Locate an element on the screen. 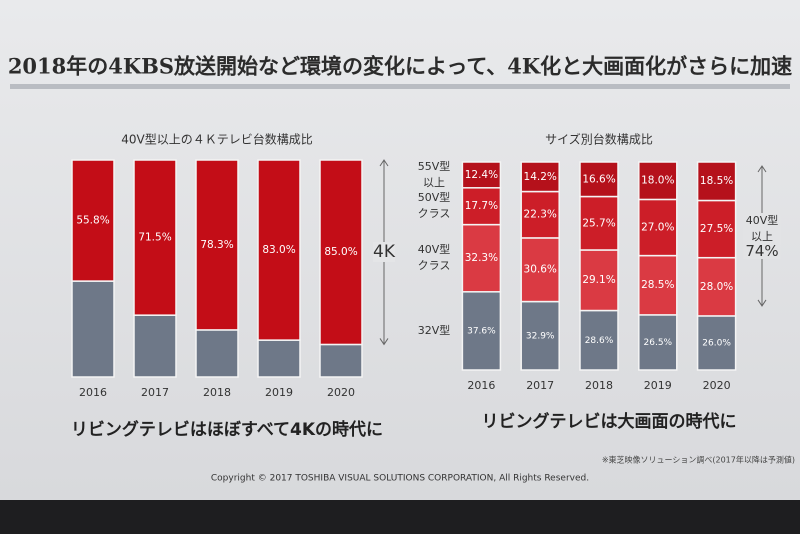 The image size is (800, 534). source-note: ※東芝映像ソリューション調べ(2017年以降は予測値) is located at coordinates (698, 460).